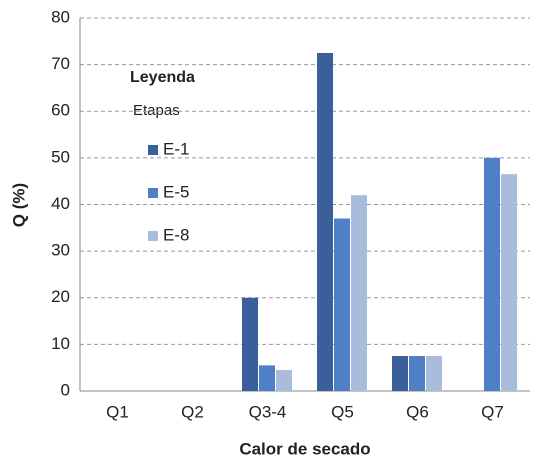 The height and width of the screenshot is (466, 539). What do you see at coordinates (60, 16) in the screenshot?
I see `y-tick-label: 80` at bounding box center [60, 16].